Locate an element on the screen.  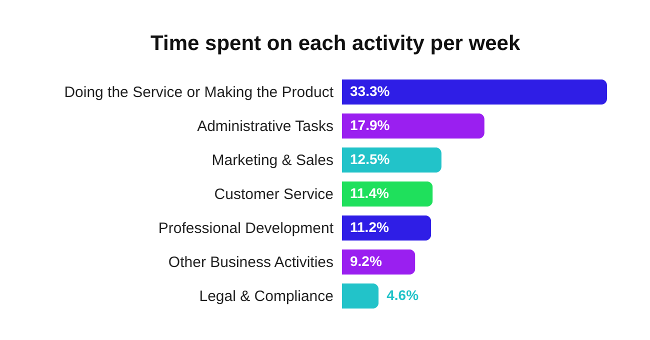
y-tick-label: Professional Development is located at coordinates (246, 229).